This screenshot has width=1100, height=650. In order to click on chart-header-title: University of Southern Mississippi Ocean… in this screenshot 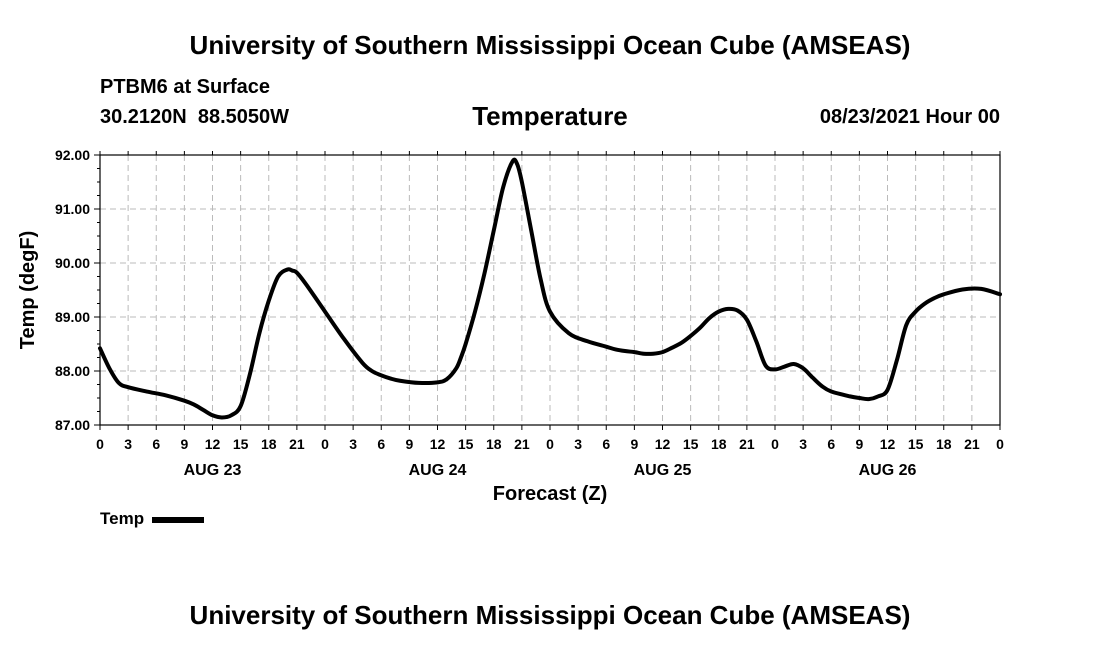, I will do `click(550, 45)`.